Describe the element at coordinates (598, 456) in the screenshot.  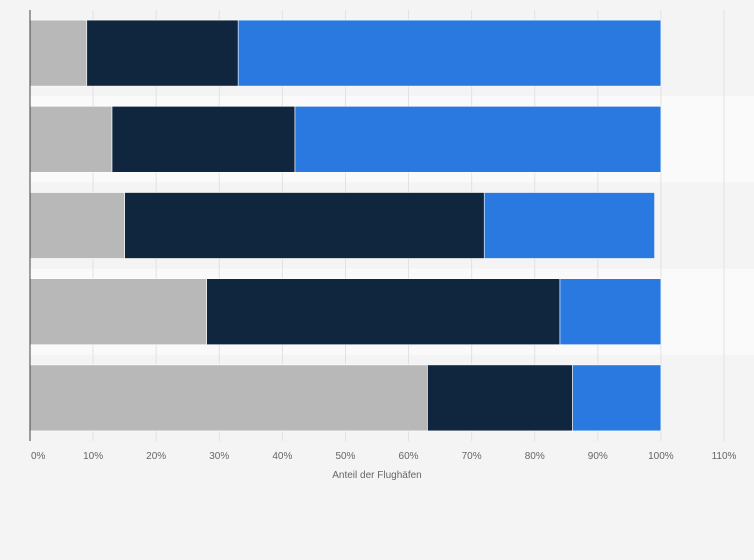
I see `x-tick-label: 90%` at that location.